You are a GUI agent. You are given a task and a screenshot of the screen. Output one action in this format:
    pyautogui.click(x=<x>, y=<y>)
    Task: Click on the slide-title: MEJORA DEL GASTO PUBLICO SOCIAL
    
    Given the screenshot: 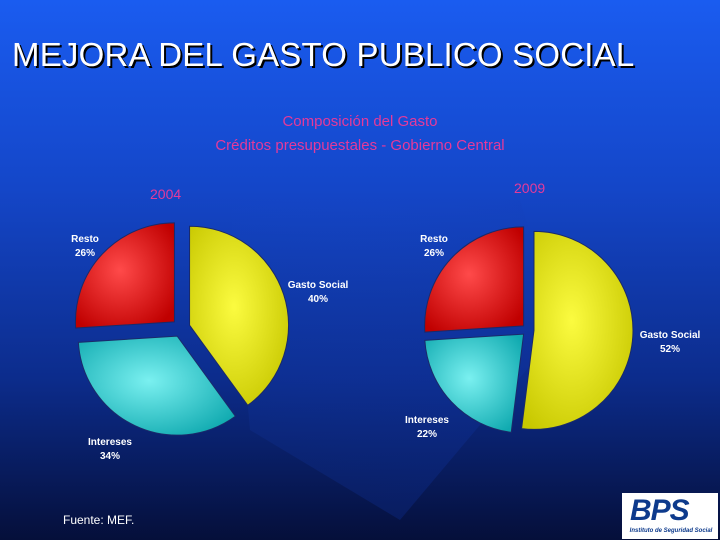 What is the action you would take?
    pyautogui.click(x=323, y=54)
    